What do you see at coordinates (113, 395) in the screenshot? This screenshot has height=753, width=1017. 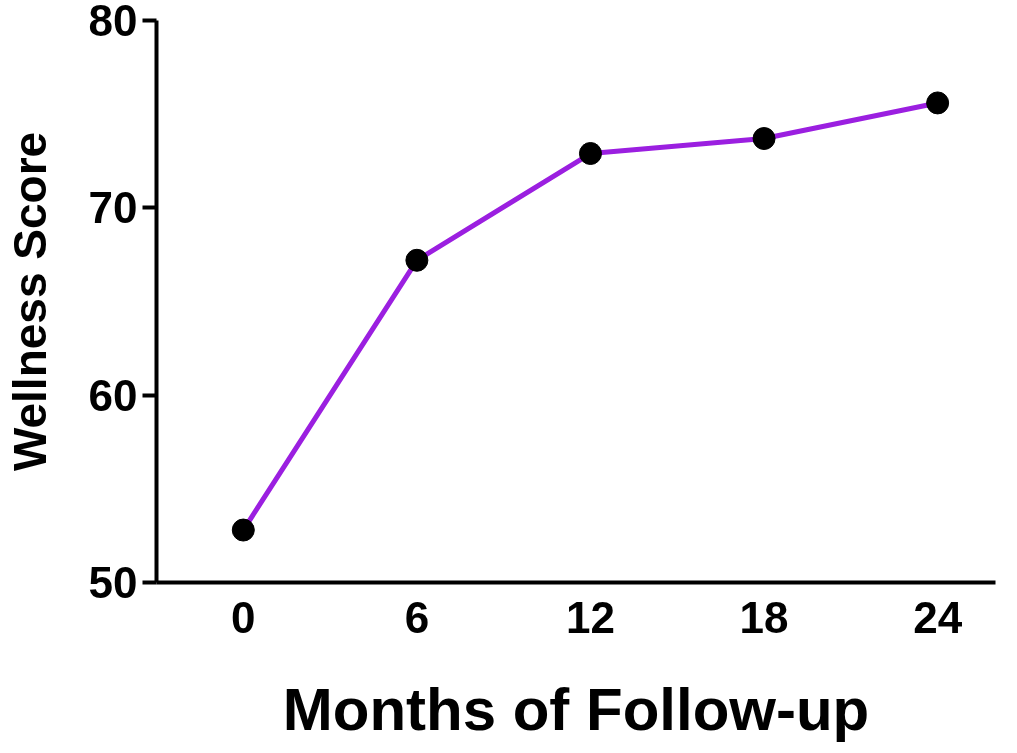 I see `y-tick-label: 60` at bounding box center [113, 395].